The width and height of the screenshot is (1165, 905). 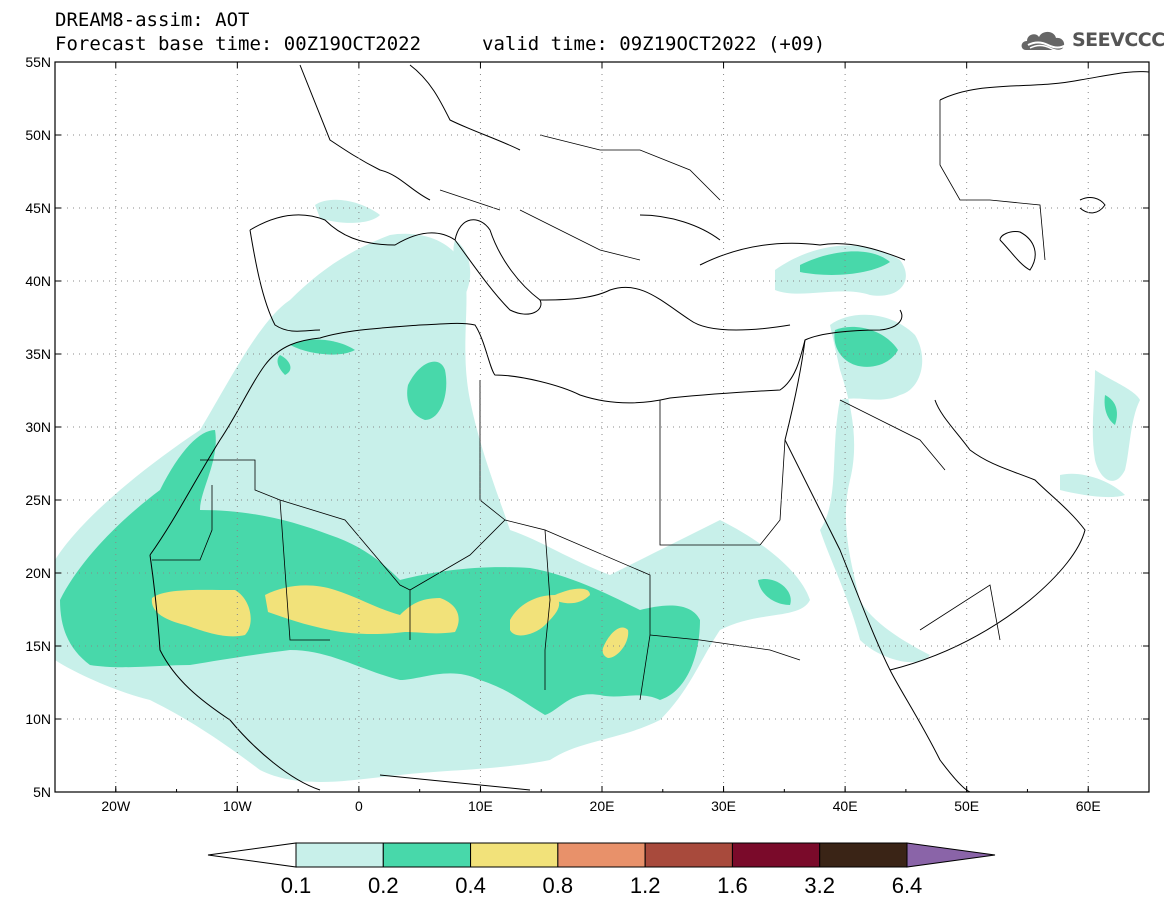 What do you see at coordinates (819, 885) in the screenshot?
I see `colorbar-threshold-label: 3.2` at bounding box center [819, 885].